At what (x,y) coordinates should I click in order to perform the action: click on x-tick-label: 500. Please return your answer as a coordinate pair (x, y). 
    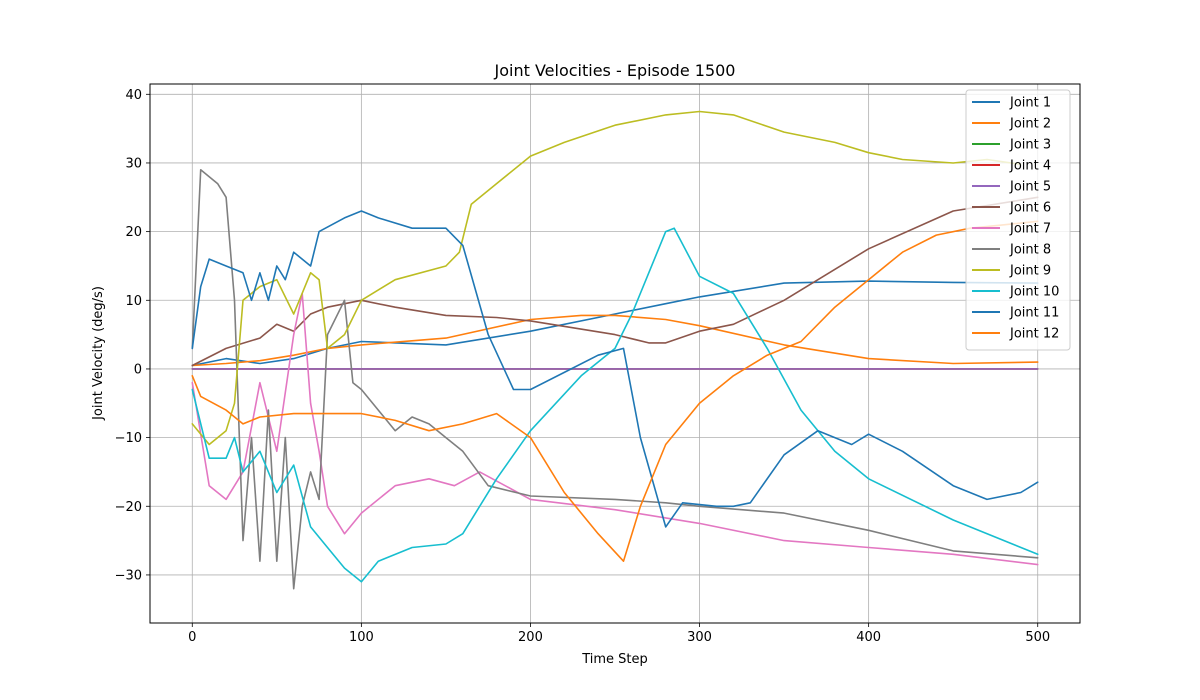
    Looking at the image, I should click on (1037, 637).